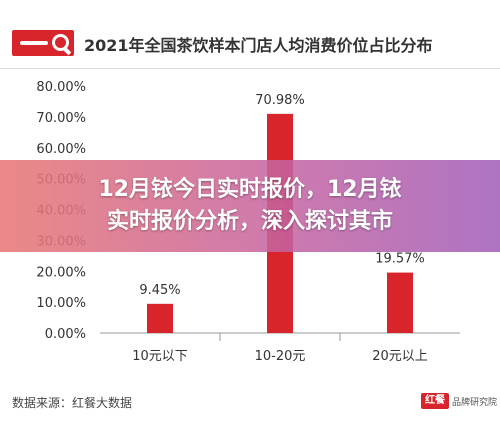 The image size is (500, 421). I want to click on bar-value-label: 19.57%, so click(400, 259).